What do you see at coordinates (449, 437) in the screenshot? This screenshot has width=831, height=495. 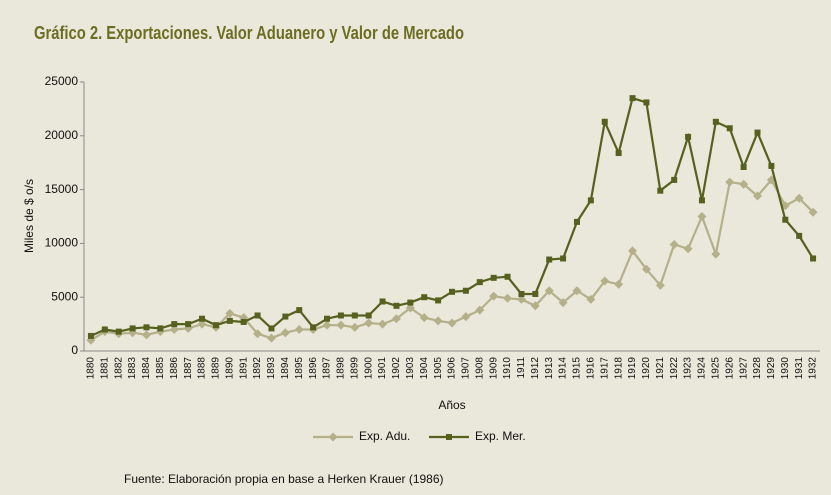 I see `legend-marker` at bounding box center [449, 437].